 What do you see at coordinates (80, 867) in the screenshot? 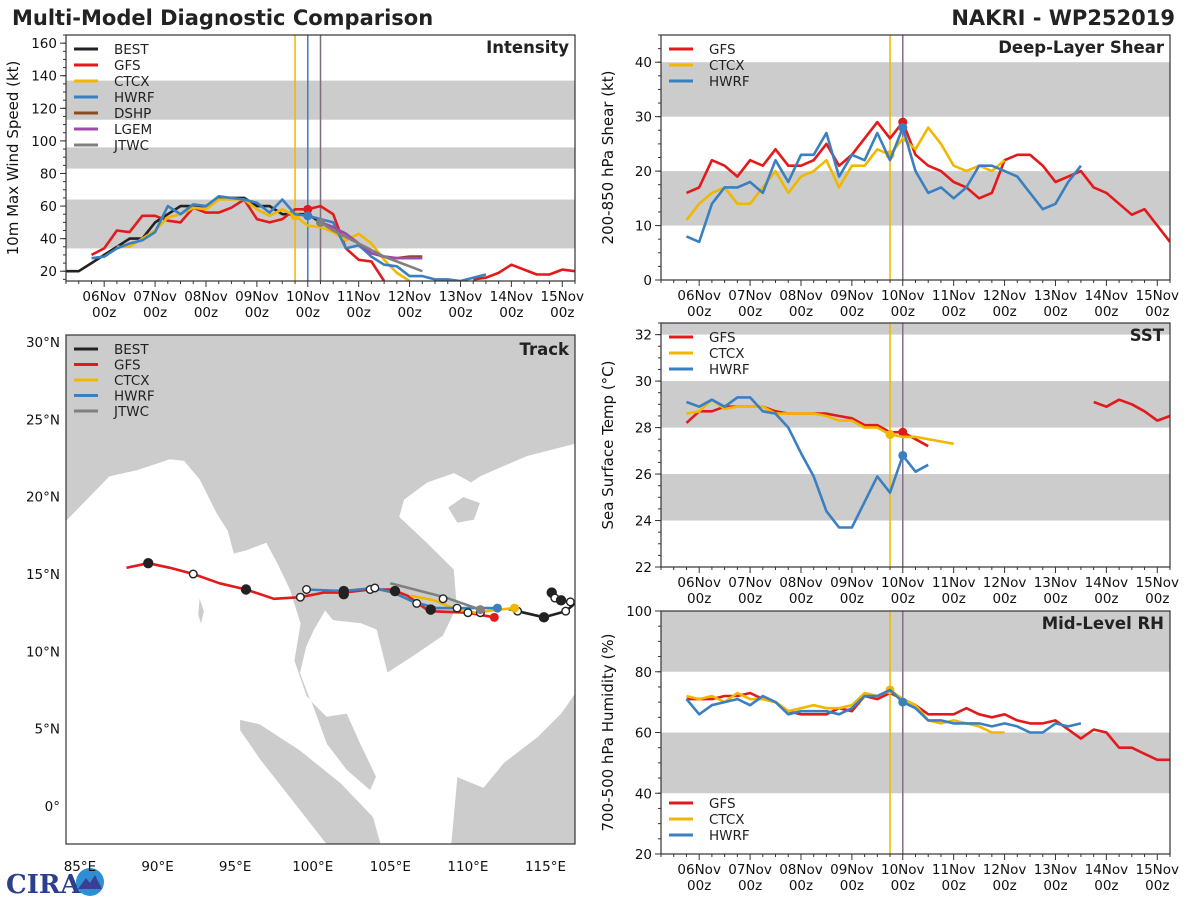
I see `longitude-label: 85°E` at bounding box center [80, 867].